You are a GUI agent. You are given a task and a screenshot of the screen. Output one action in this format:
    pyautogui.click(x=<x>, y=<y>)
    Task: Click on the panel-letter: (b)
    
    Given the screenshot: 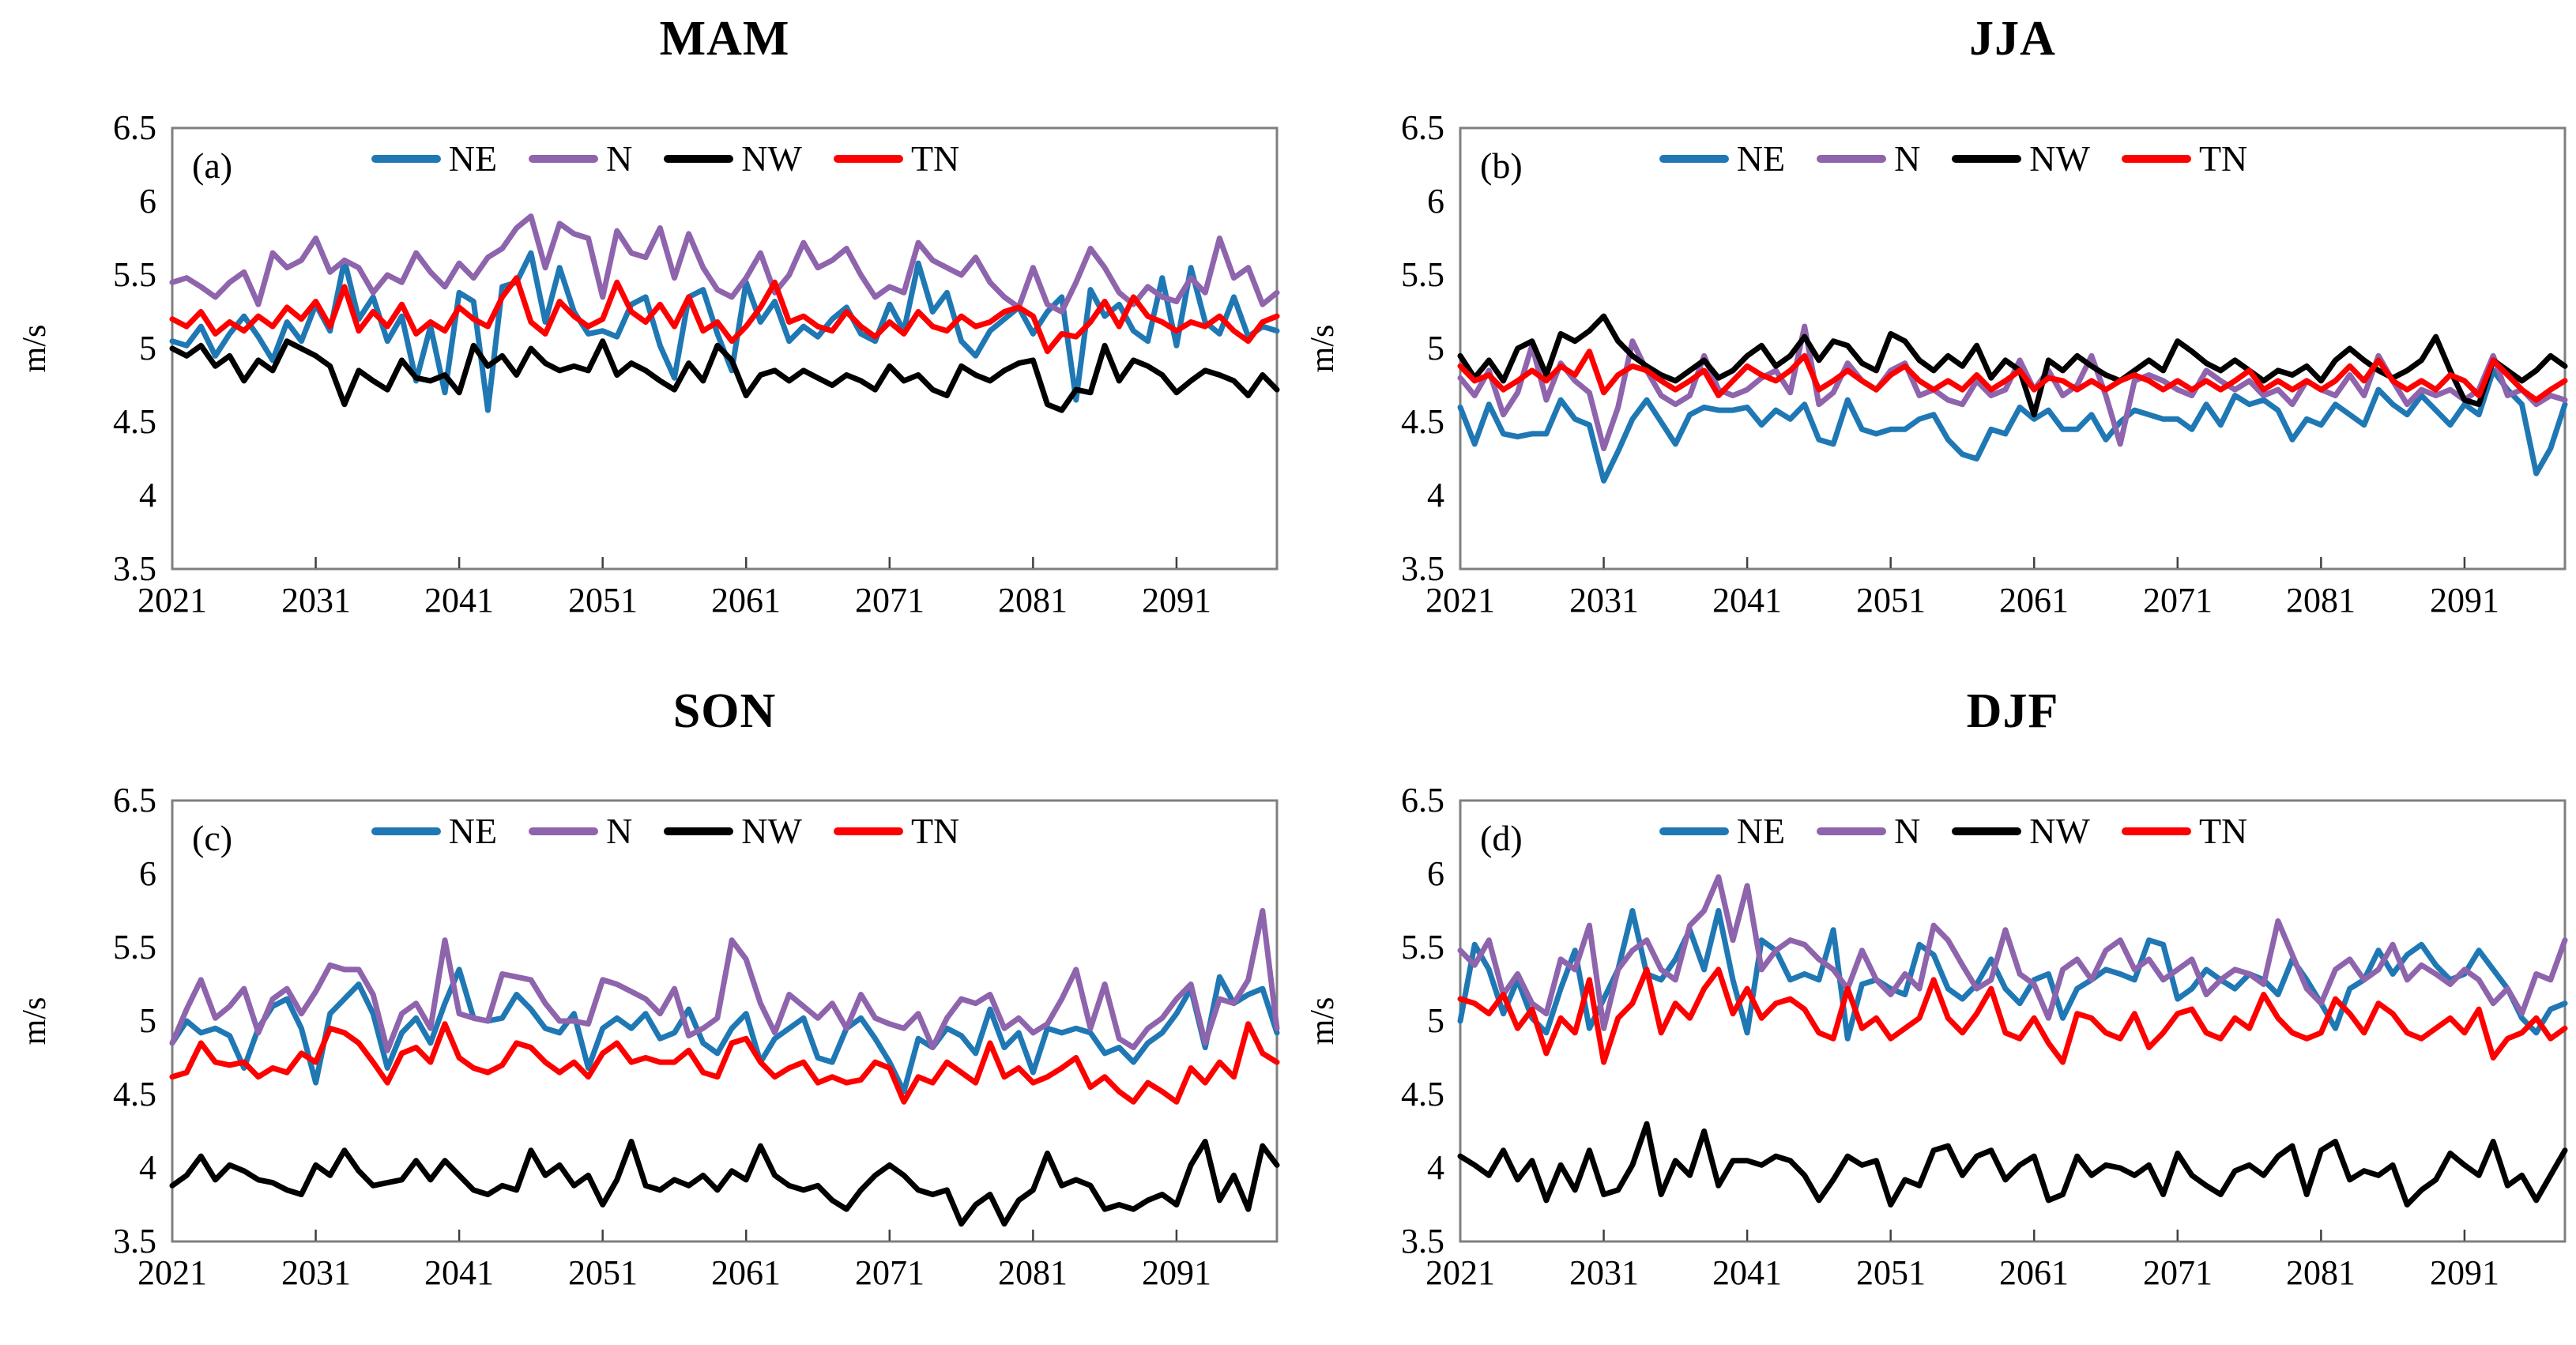 What is the action you would take?
    pyautogui.click(x=1501, y=165)
    